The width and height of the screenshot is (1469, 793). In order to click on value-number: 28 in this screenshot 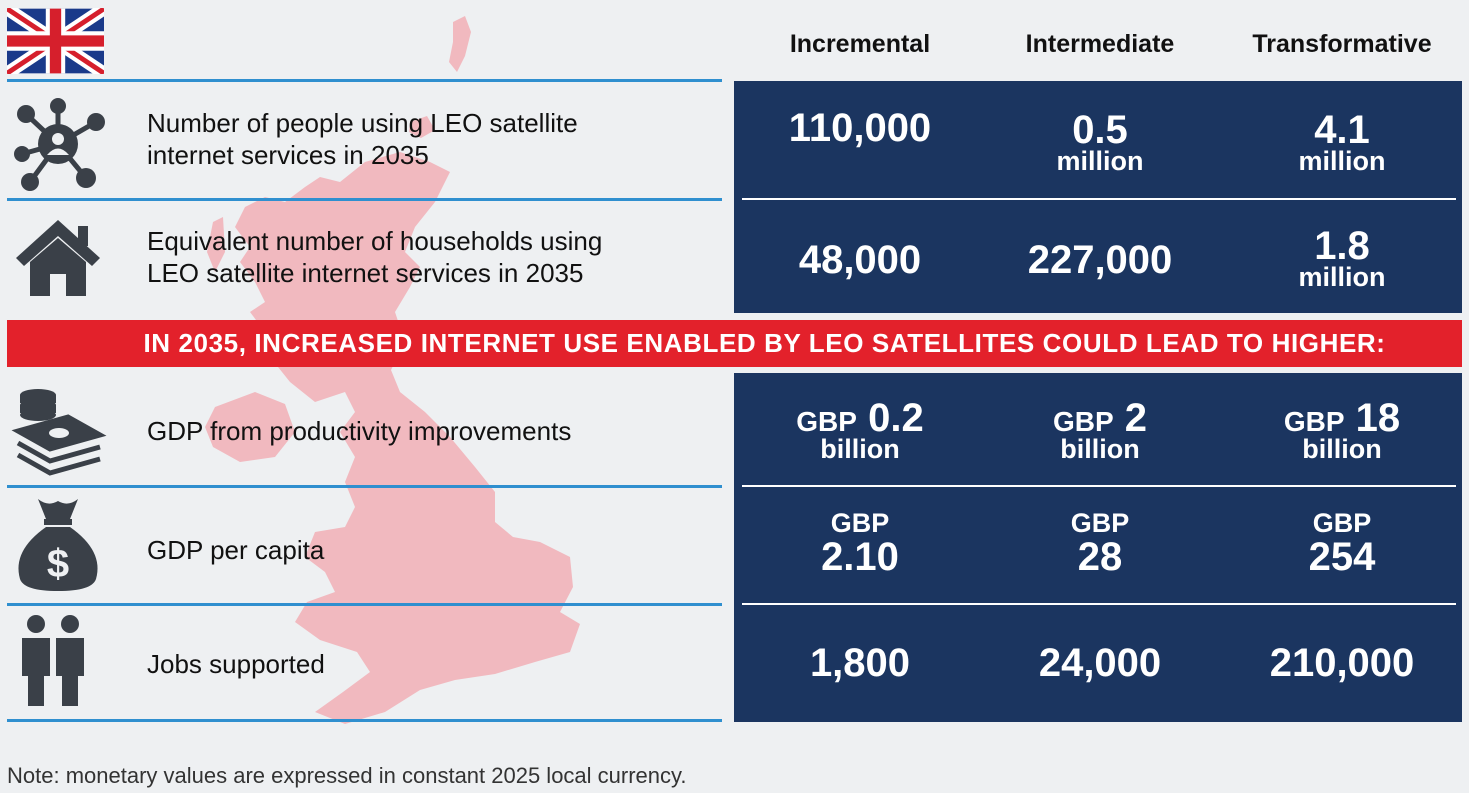, I will do `click(1100, 557)`.